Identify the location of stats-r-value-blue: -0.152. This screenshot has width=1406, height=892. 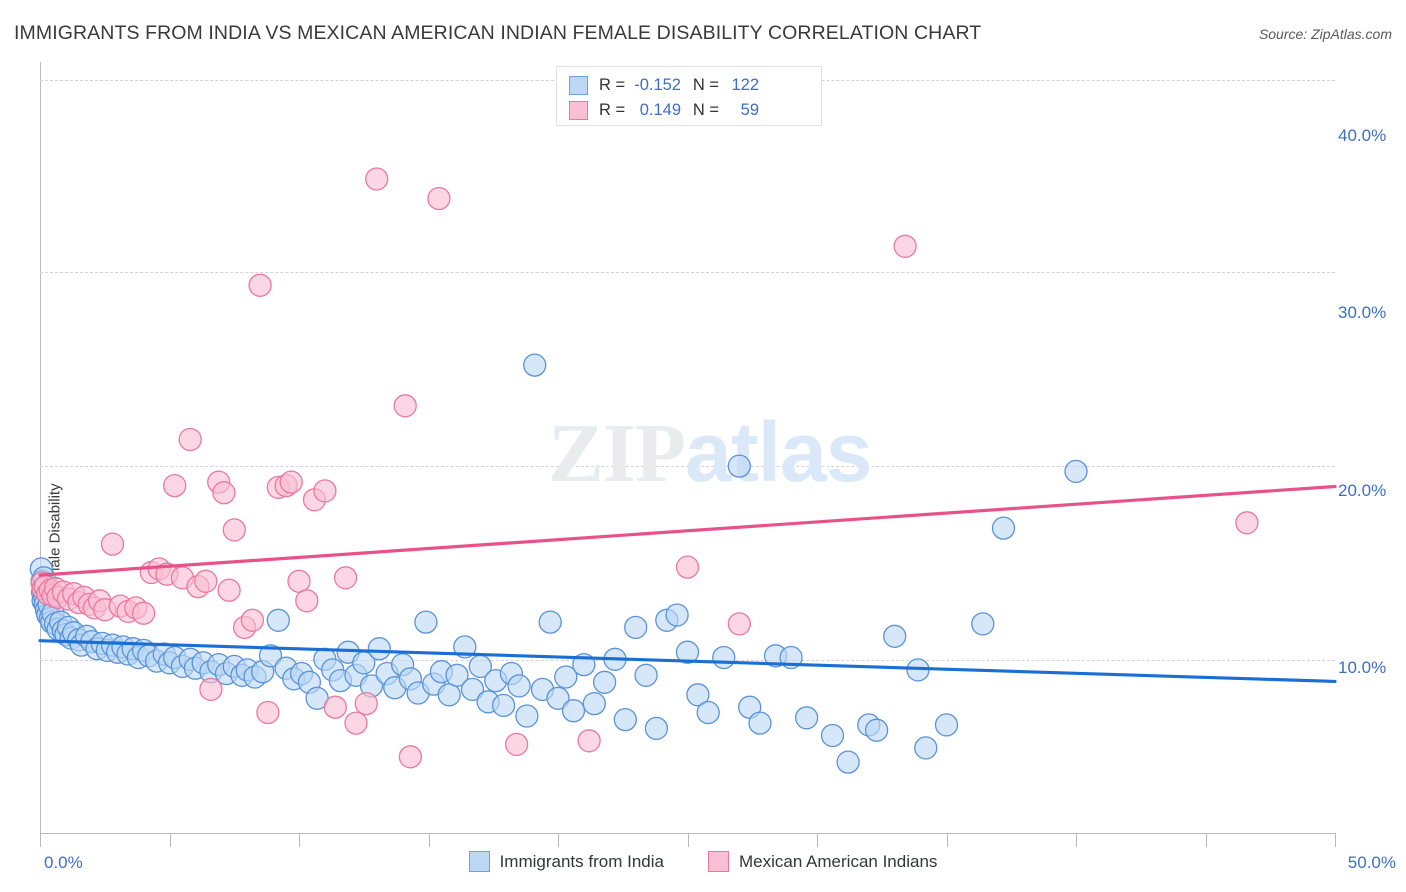
(657, 85).